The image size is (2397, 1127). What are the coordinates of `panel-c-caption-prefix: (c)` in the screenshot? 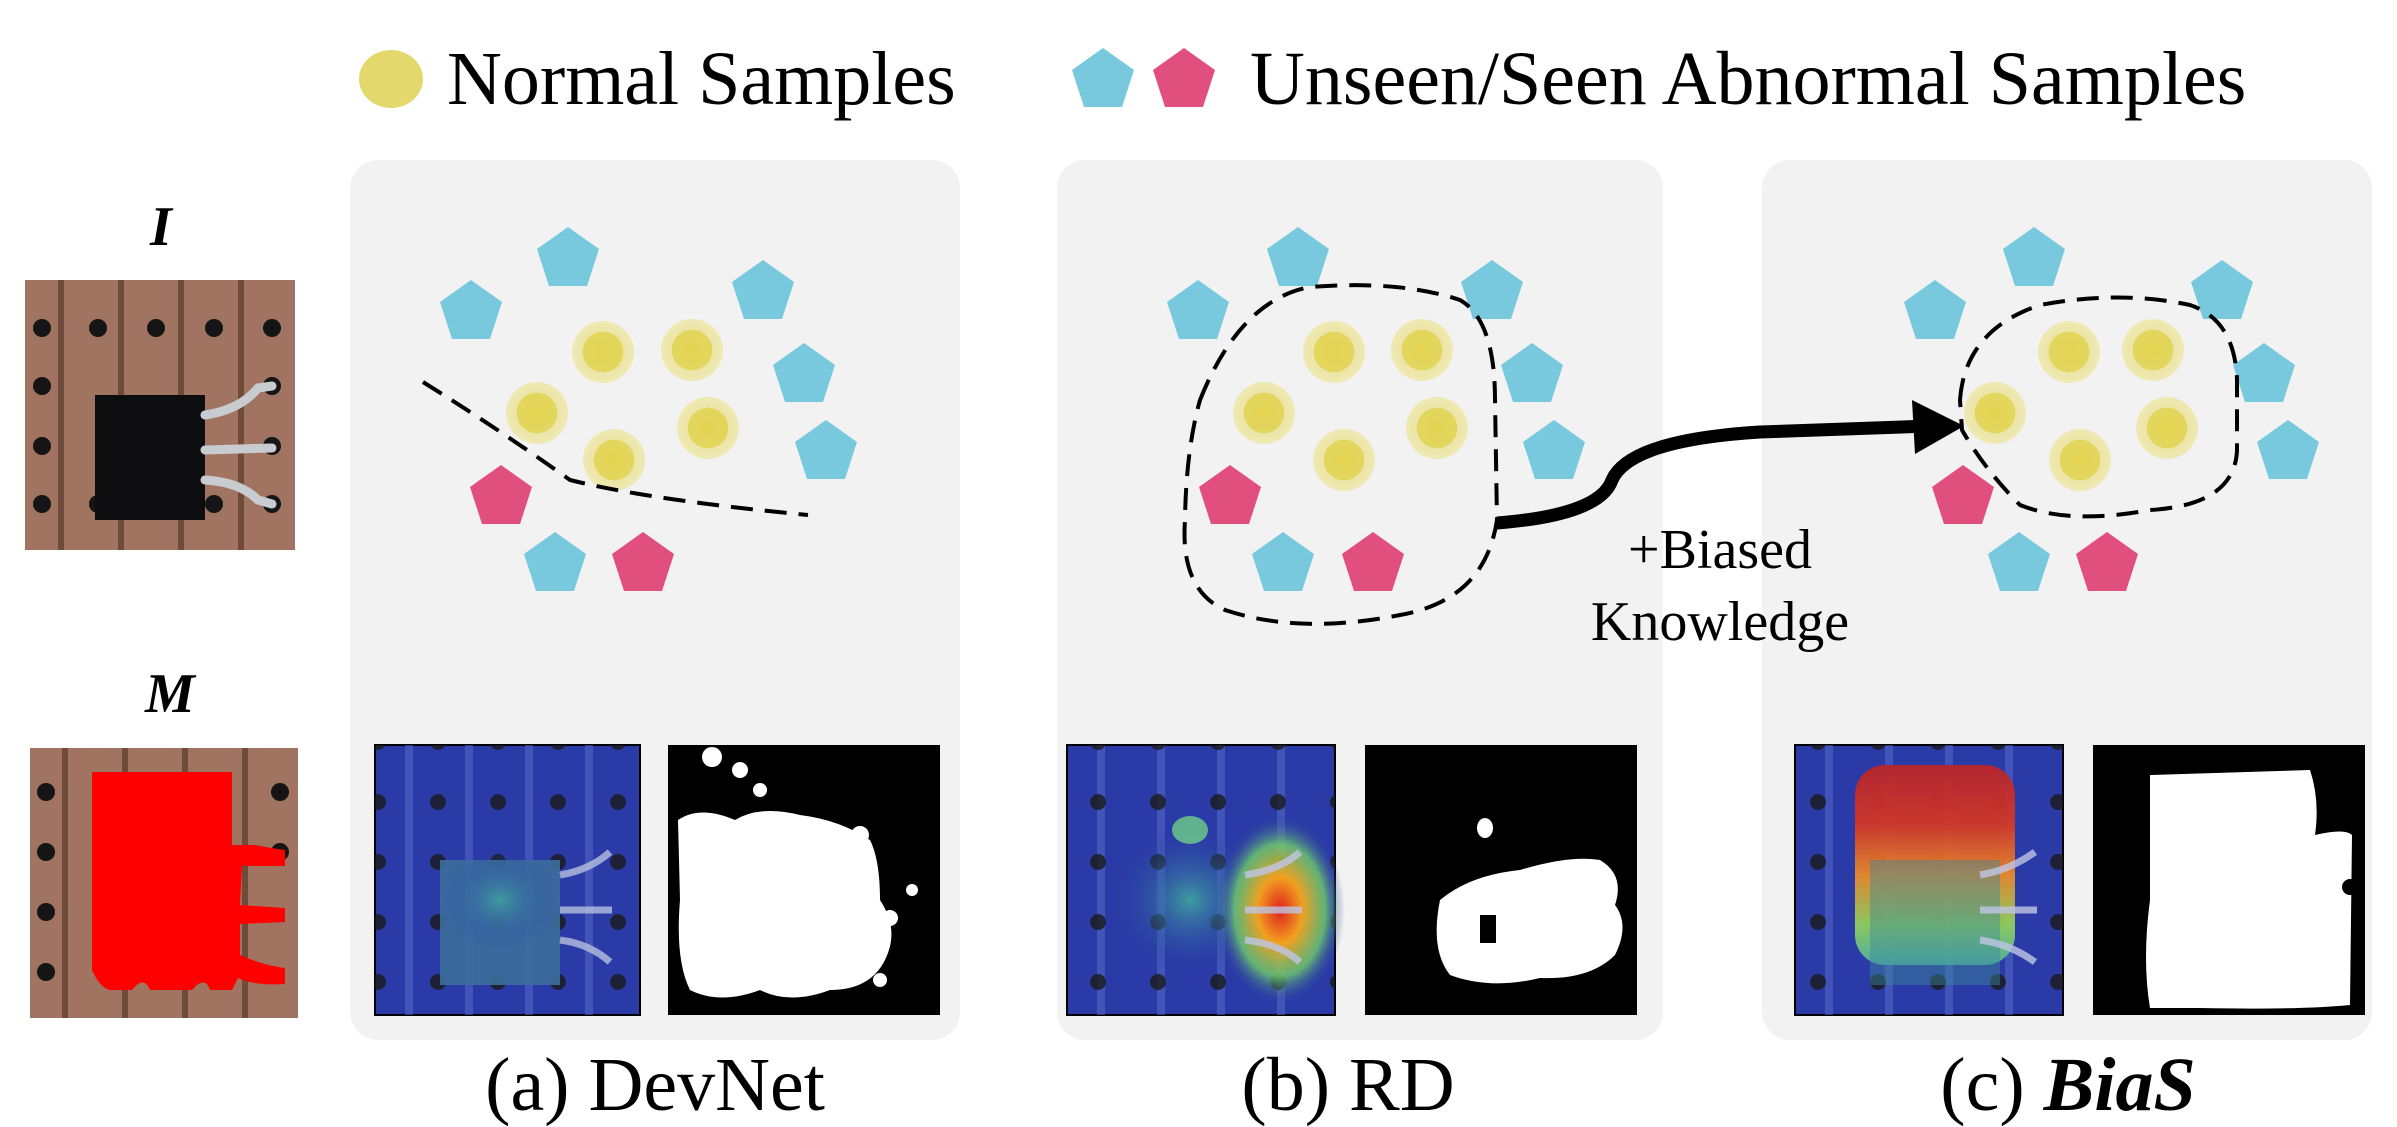 It's located at (1991, 1085).